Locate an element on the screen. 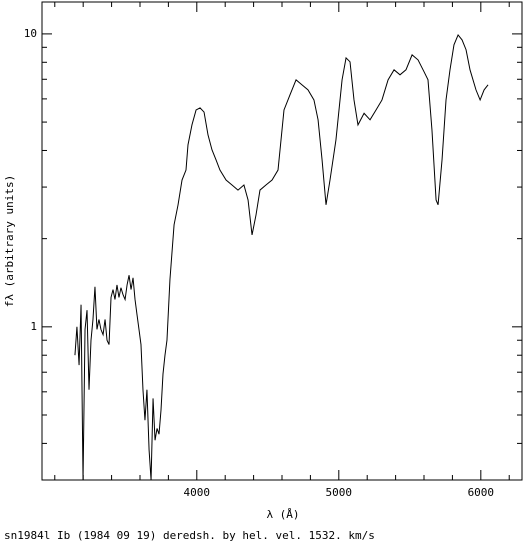 The height and width of the screenshot is (544, 524). x-tick-label: 5000 is located at coordinates (339, 492).